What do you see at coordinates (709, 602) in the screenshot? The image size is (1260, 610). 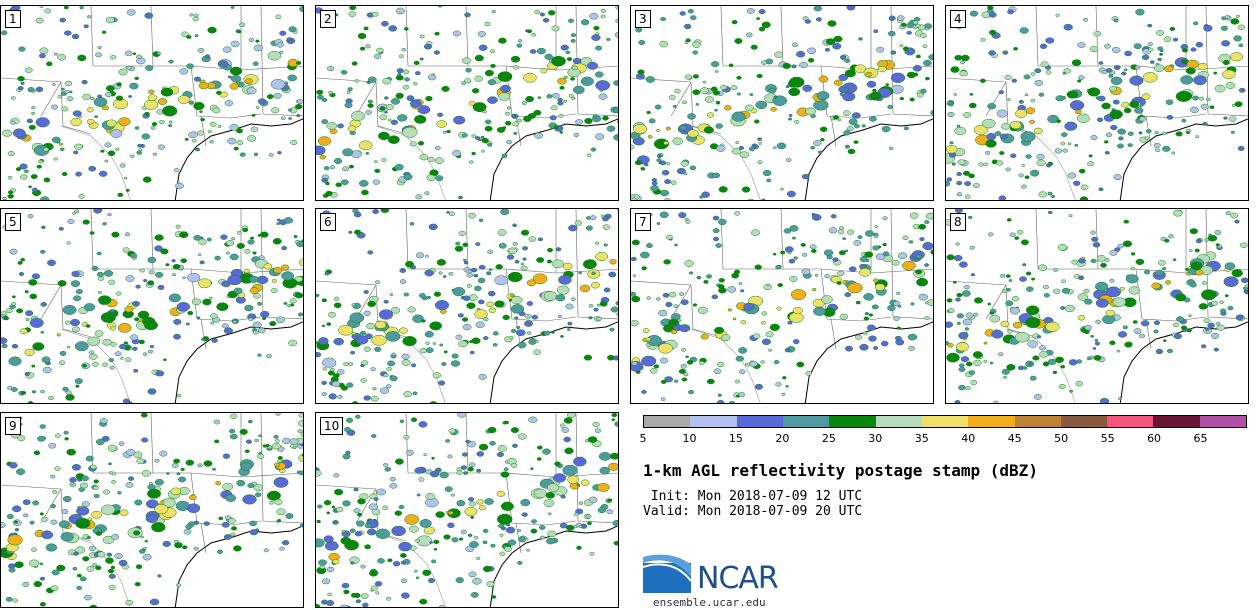 I see `website-link: ensemble.ucar.edu` at bounding box center [709, 602].